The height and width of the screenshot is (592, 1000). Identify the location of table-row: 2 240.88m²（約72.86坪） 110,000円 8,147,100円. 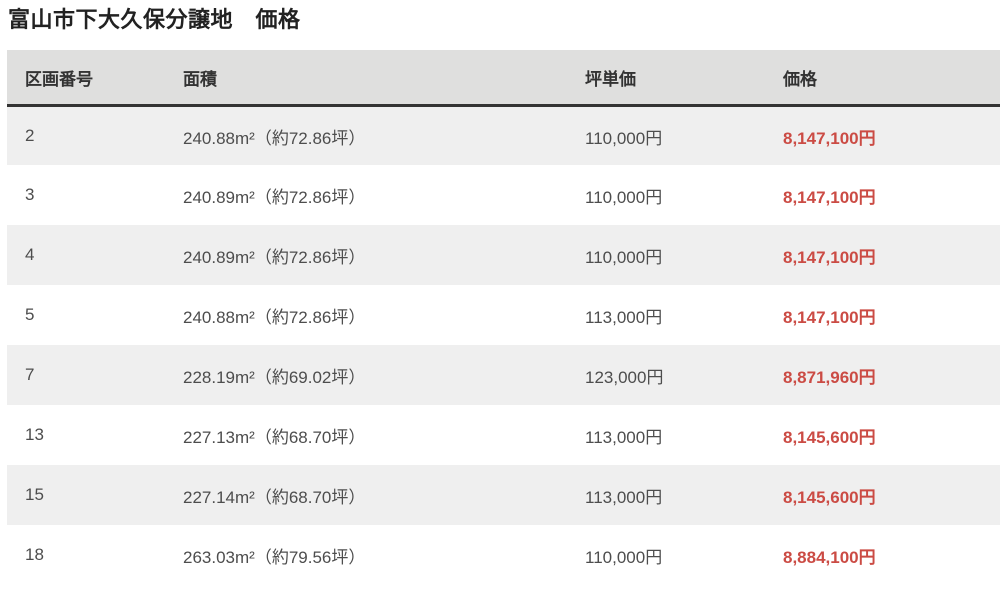
(503, 135).